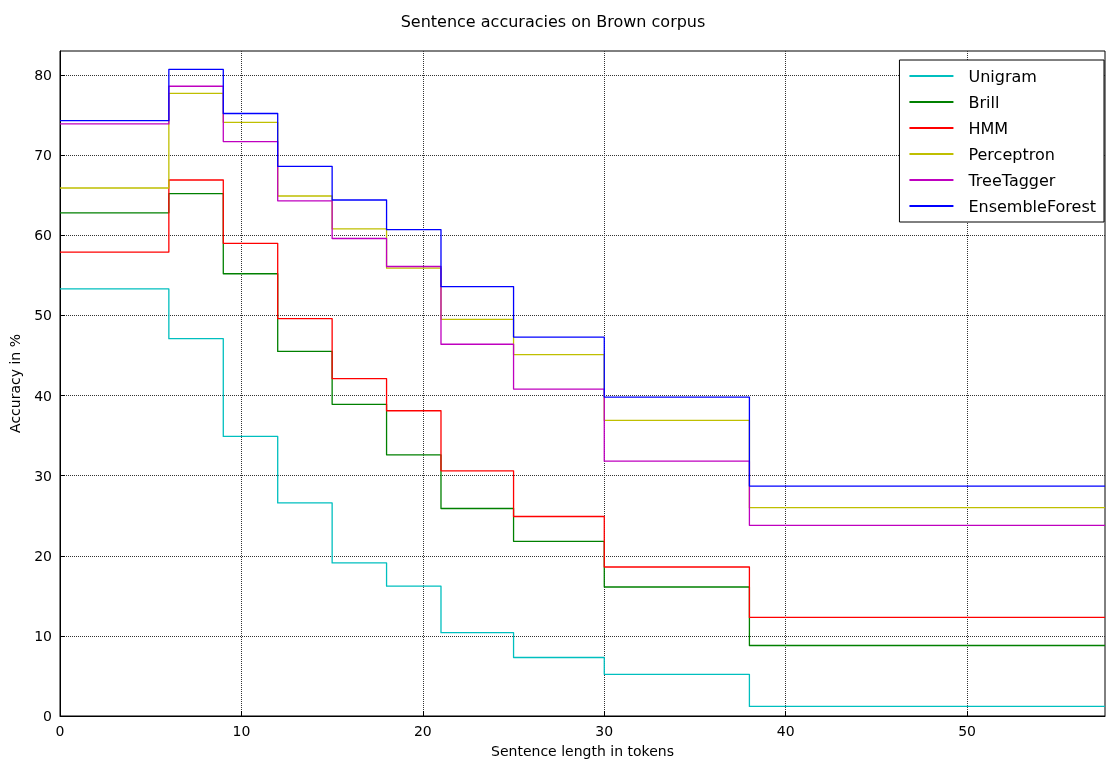 The width and height of the screenshot is (1106, 765). What do you see at coordinates (582, 751) in the screenshot?
I see `x-axis-title: Sentence length in tokens` at bounding box center [582, 751].